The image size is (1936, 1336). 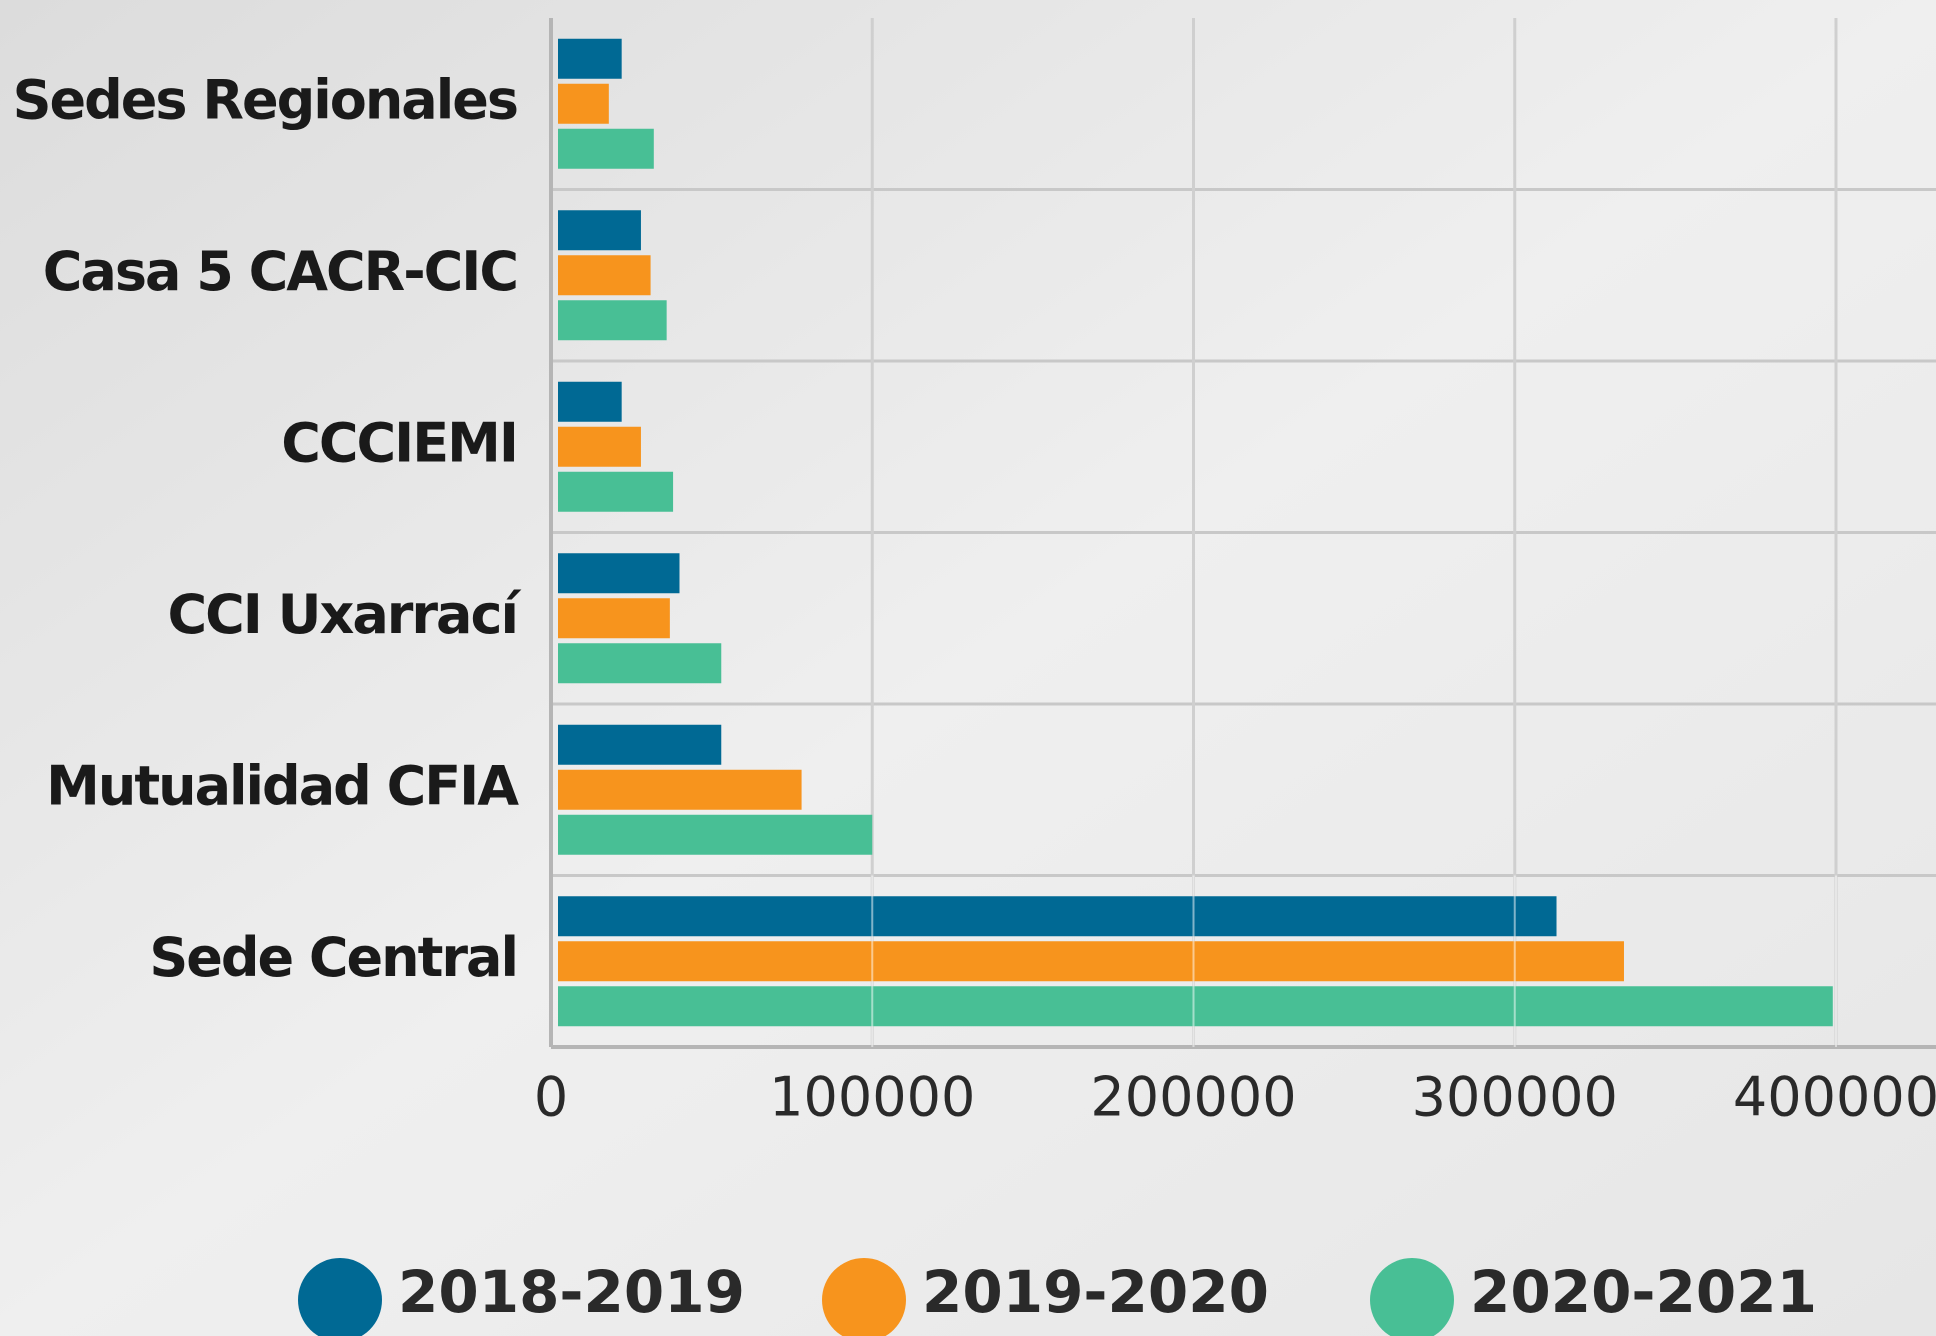 I want to click on y-tick-label: Mutualidad CFIA, so click(x=282, y=785).